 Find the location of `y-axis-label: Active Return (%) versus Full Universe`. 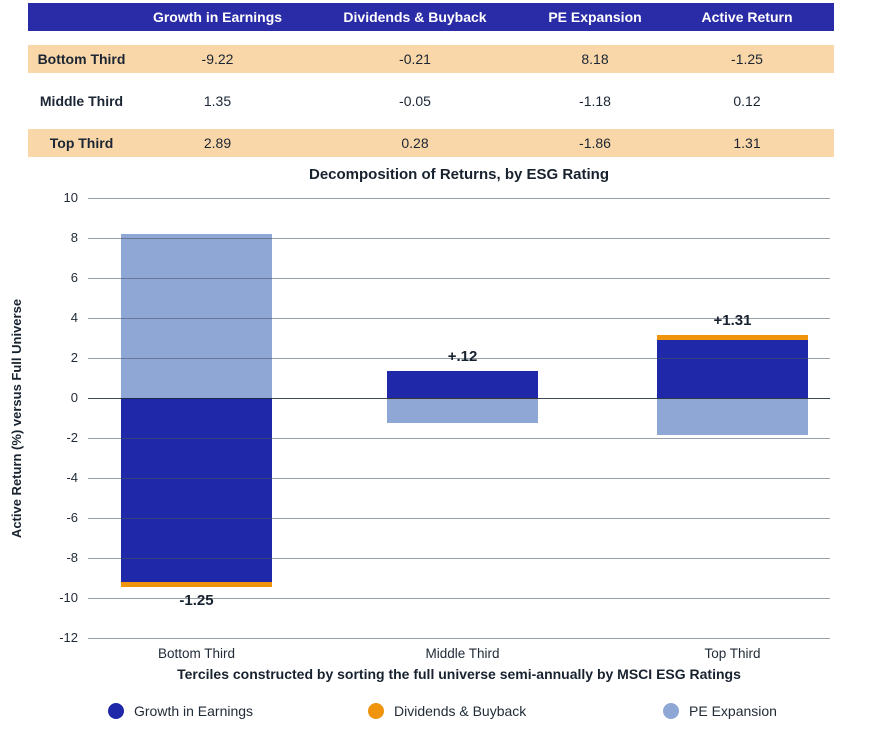

y-axis-label: Active Return (%) versus Full Universe is located at coordinates (17, 418).